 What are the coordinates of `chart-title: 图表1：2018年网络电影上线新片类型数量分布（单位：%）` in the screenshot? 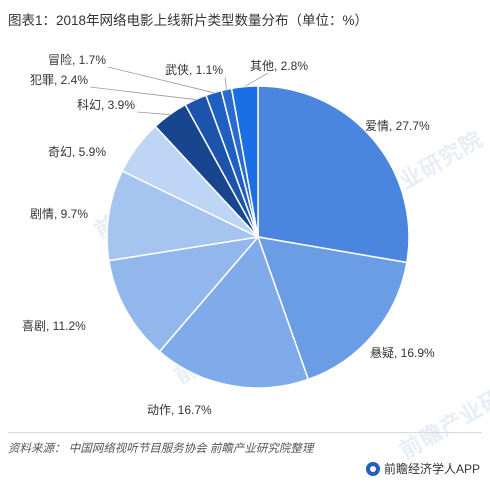 It's located at (188, 20).